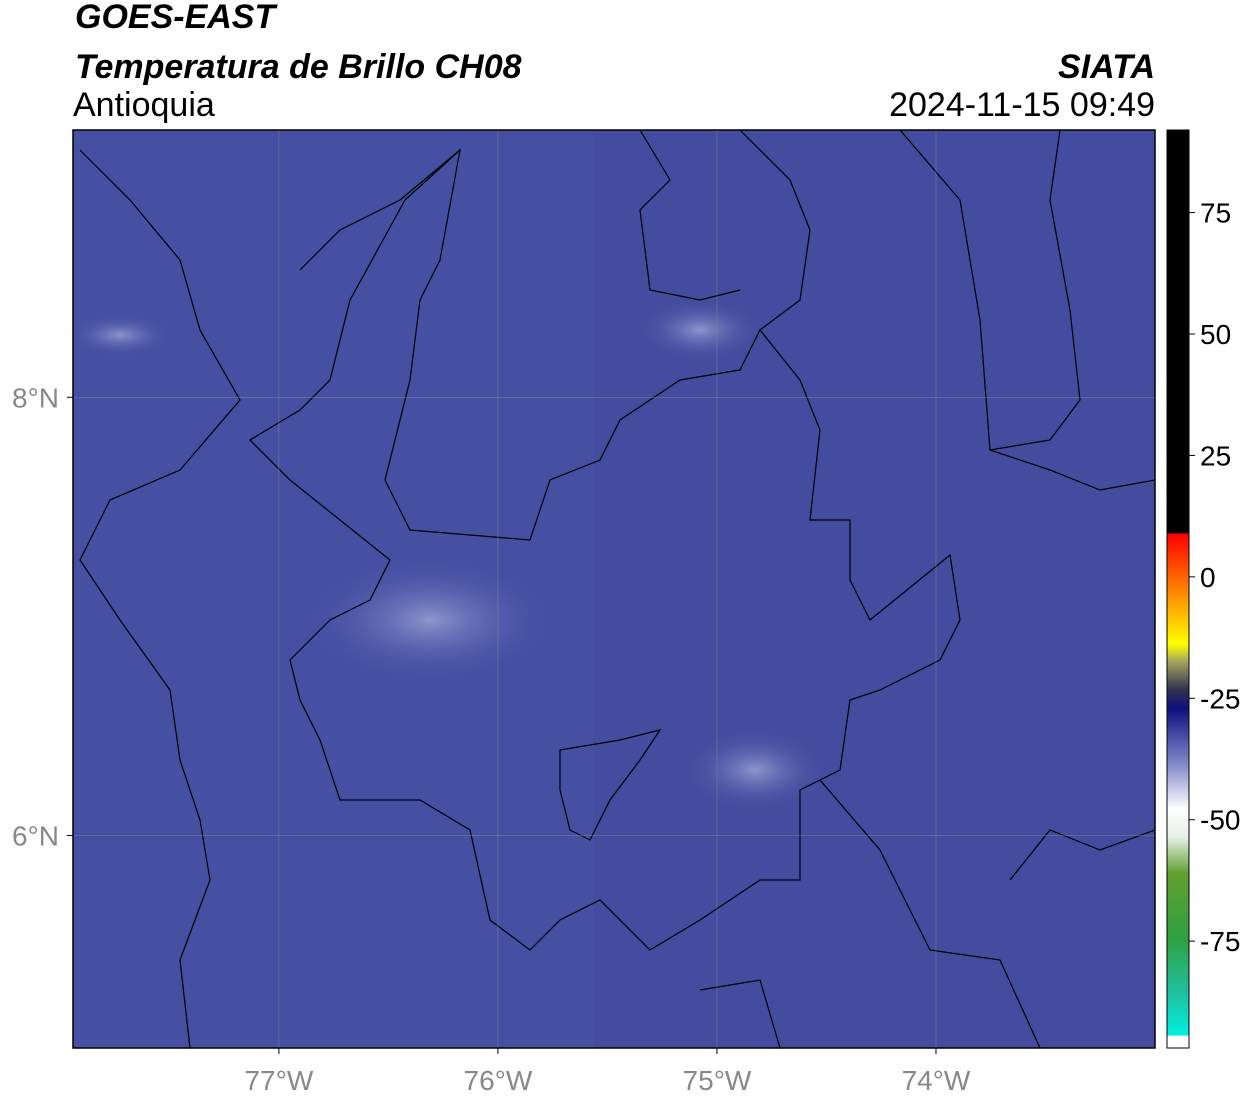 The image size is (1252, 1104). Describe the element at coordinates (1215, 213) in the screenshot. I see `colorbar-tick-label: 75` at that location.